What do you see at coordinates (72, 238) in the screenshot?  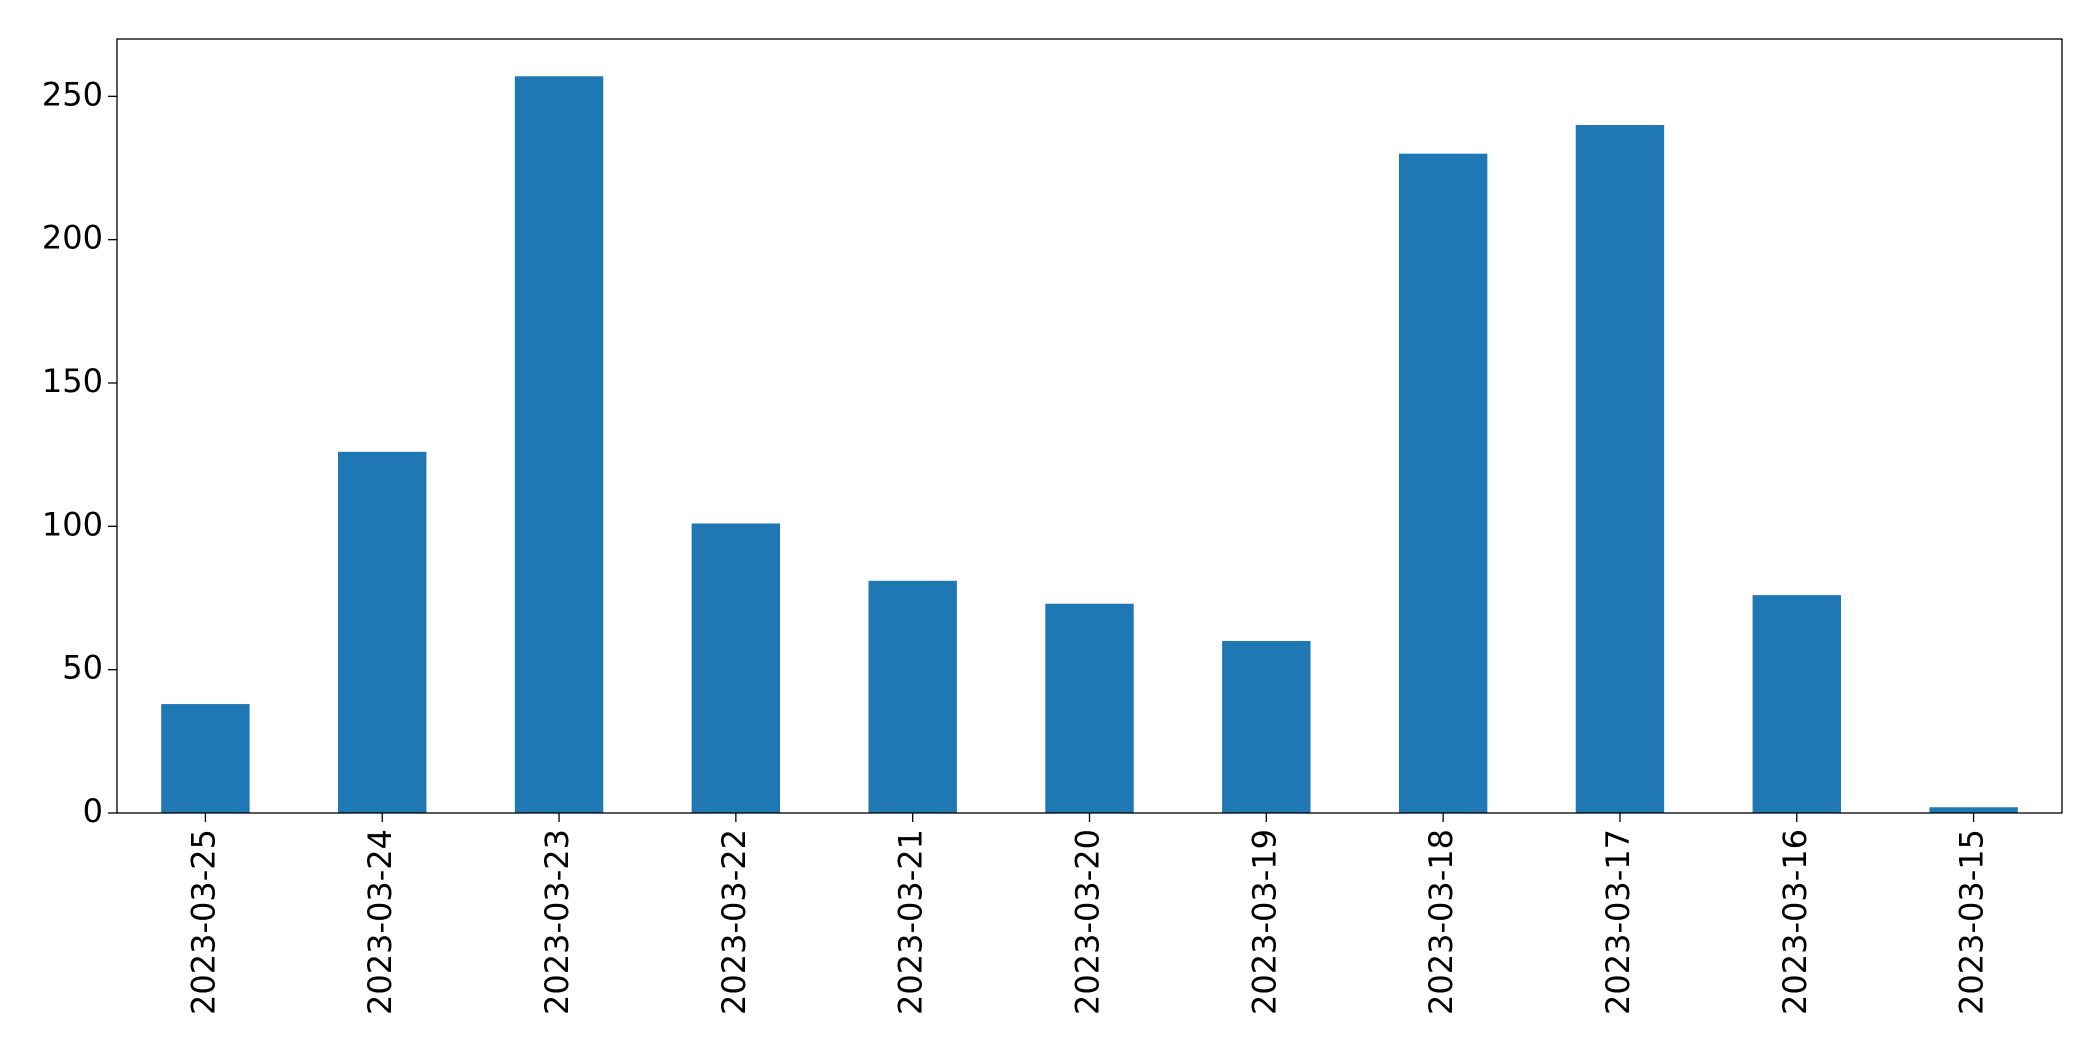 I see `y-tick-label: 200` at bounding box center [72, 238].